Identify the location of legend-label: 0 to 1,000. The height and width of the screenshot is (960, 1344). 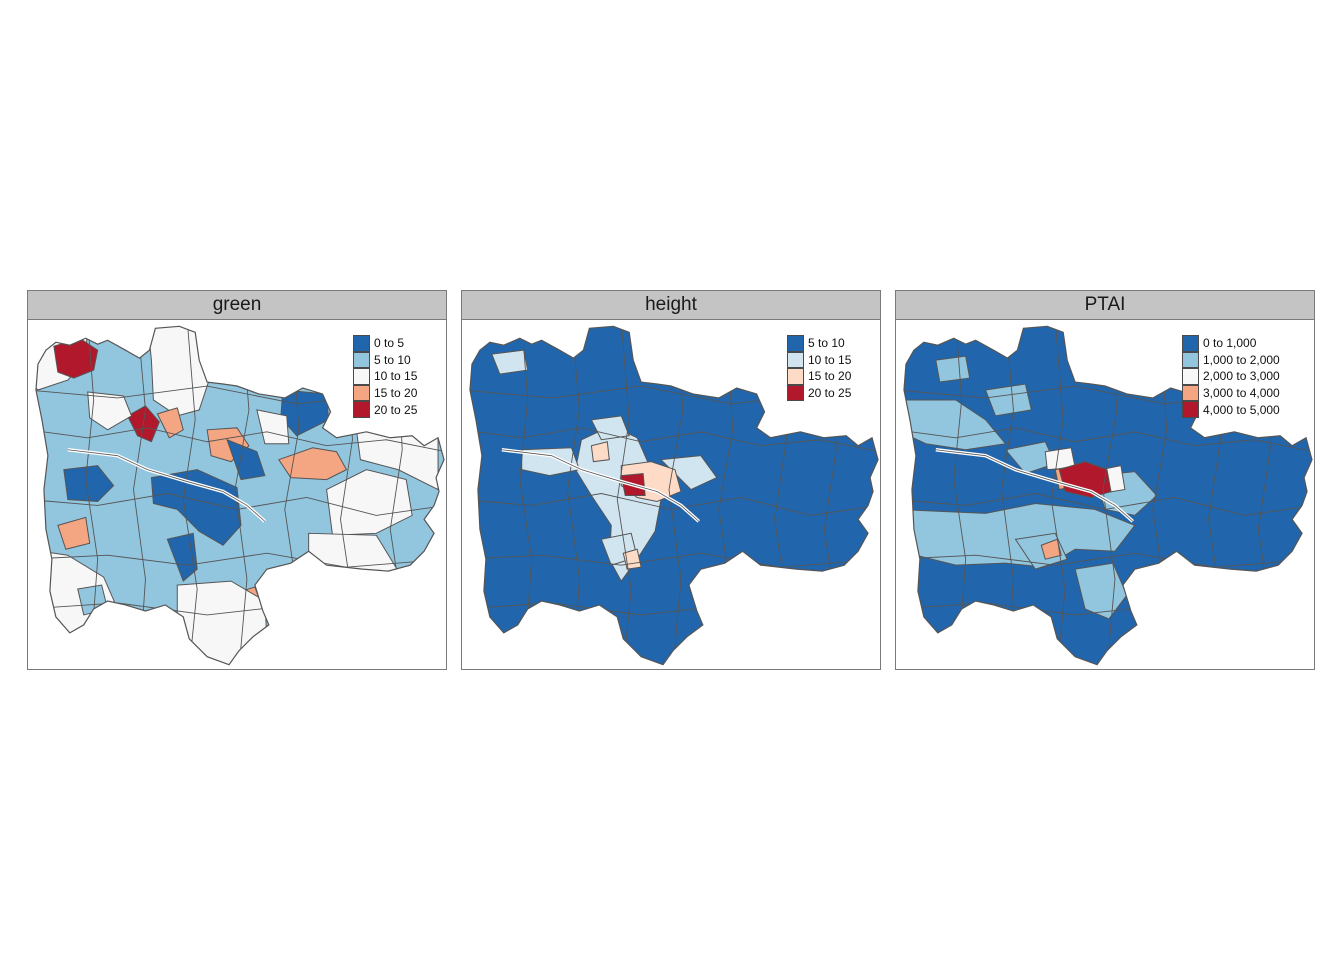
(1230, 343).